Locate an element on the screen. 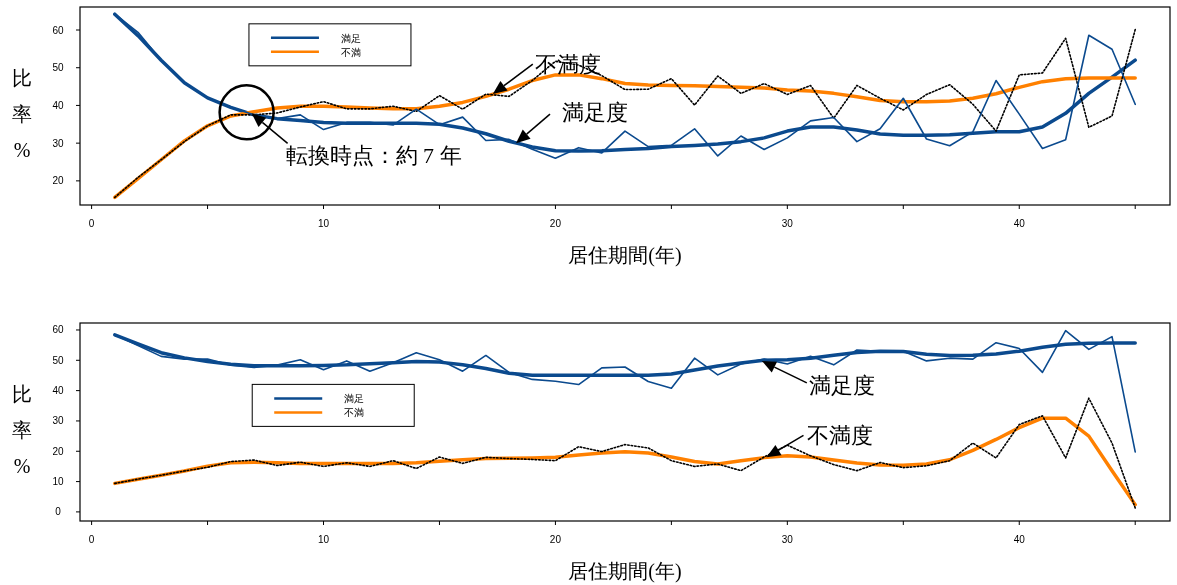  annotation: 転換時点：約 7 年 is located at coordinates (373, 156).